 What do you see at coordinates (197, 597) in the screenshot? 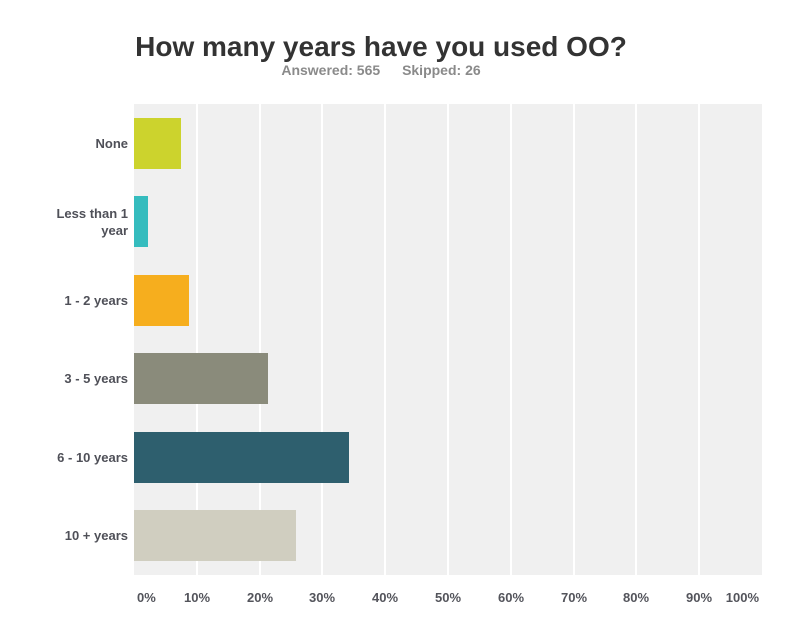
I see `axis-tick-label: 10%` at bounding box center [197, 597].